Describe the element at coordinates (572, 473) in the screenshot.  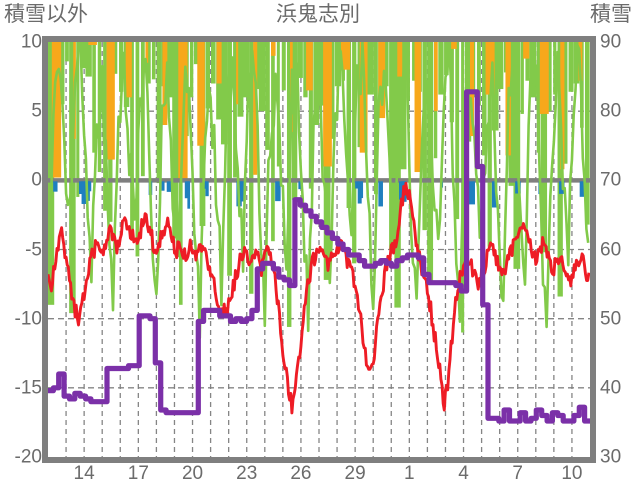
I see `x-tick-label: 10` at that location.